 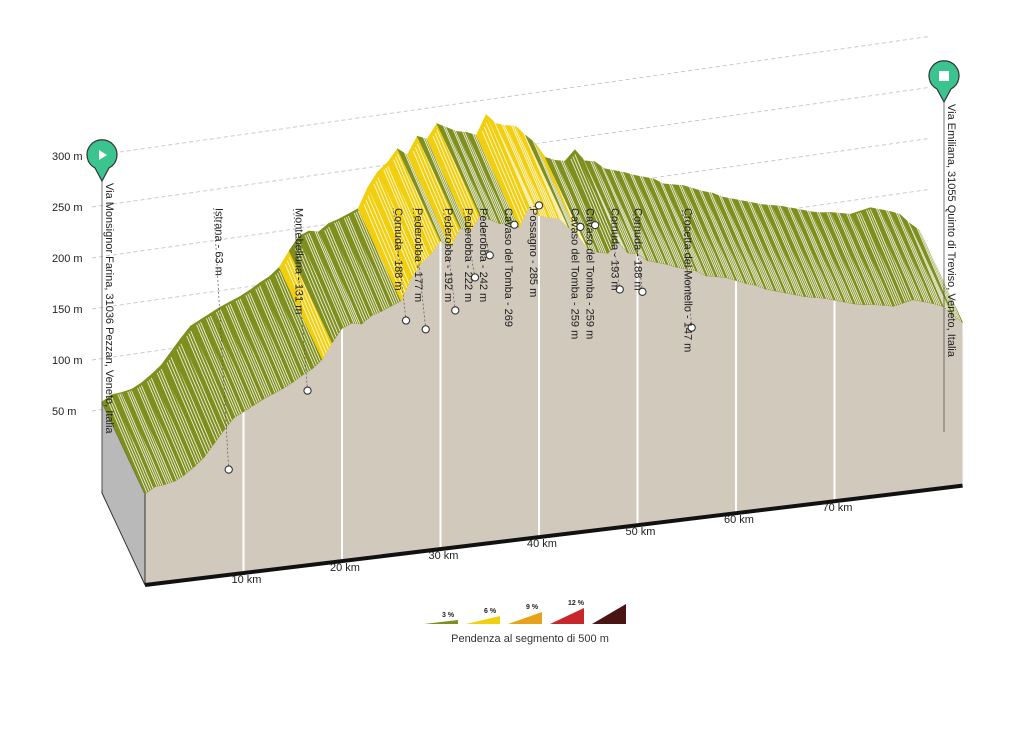 I want to click on x-tick-label: 10 km, so click(x=247, y=580).